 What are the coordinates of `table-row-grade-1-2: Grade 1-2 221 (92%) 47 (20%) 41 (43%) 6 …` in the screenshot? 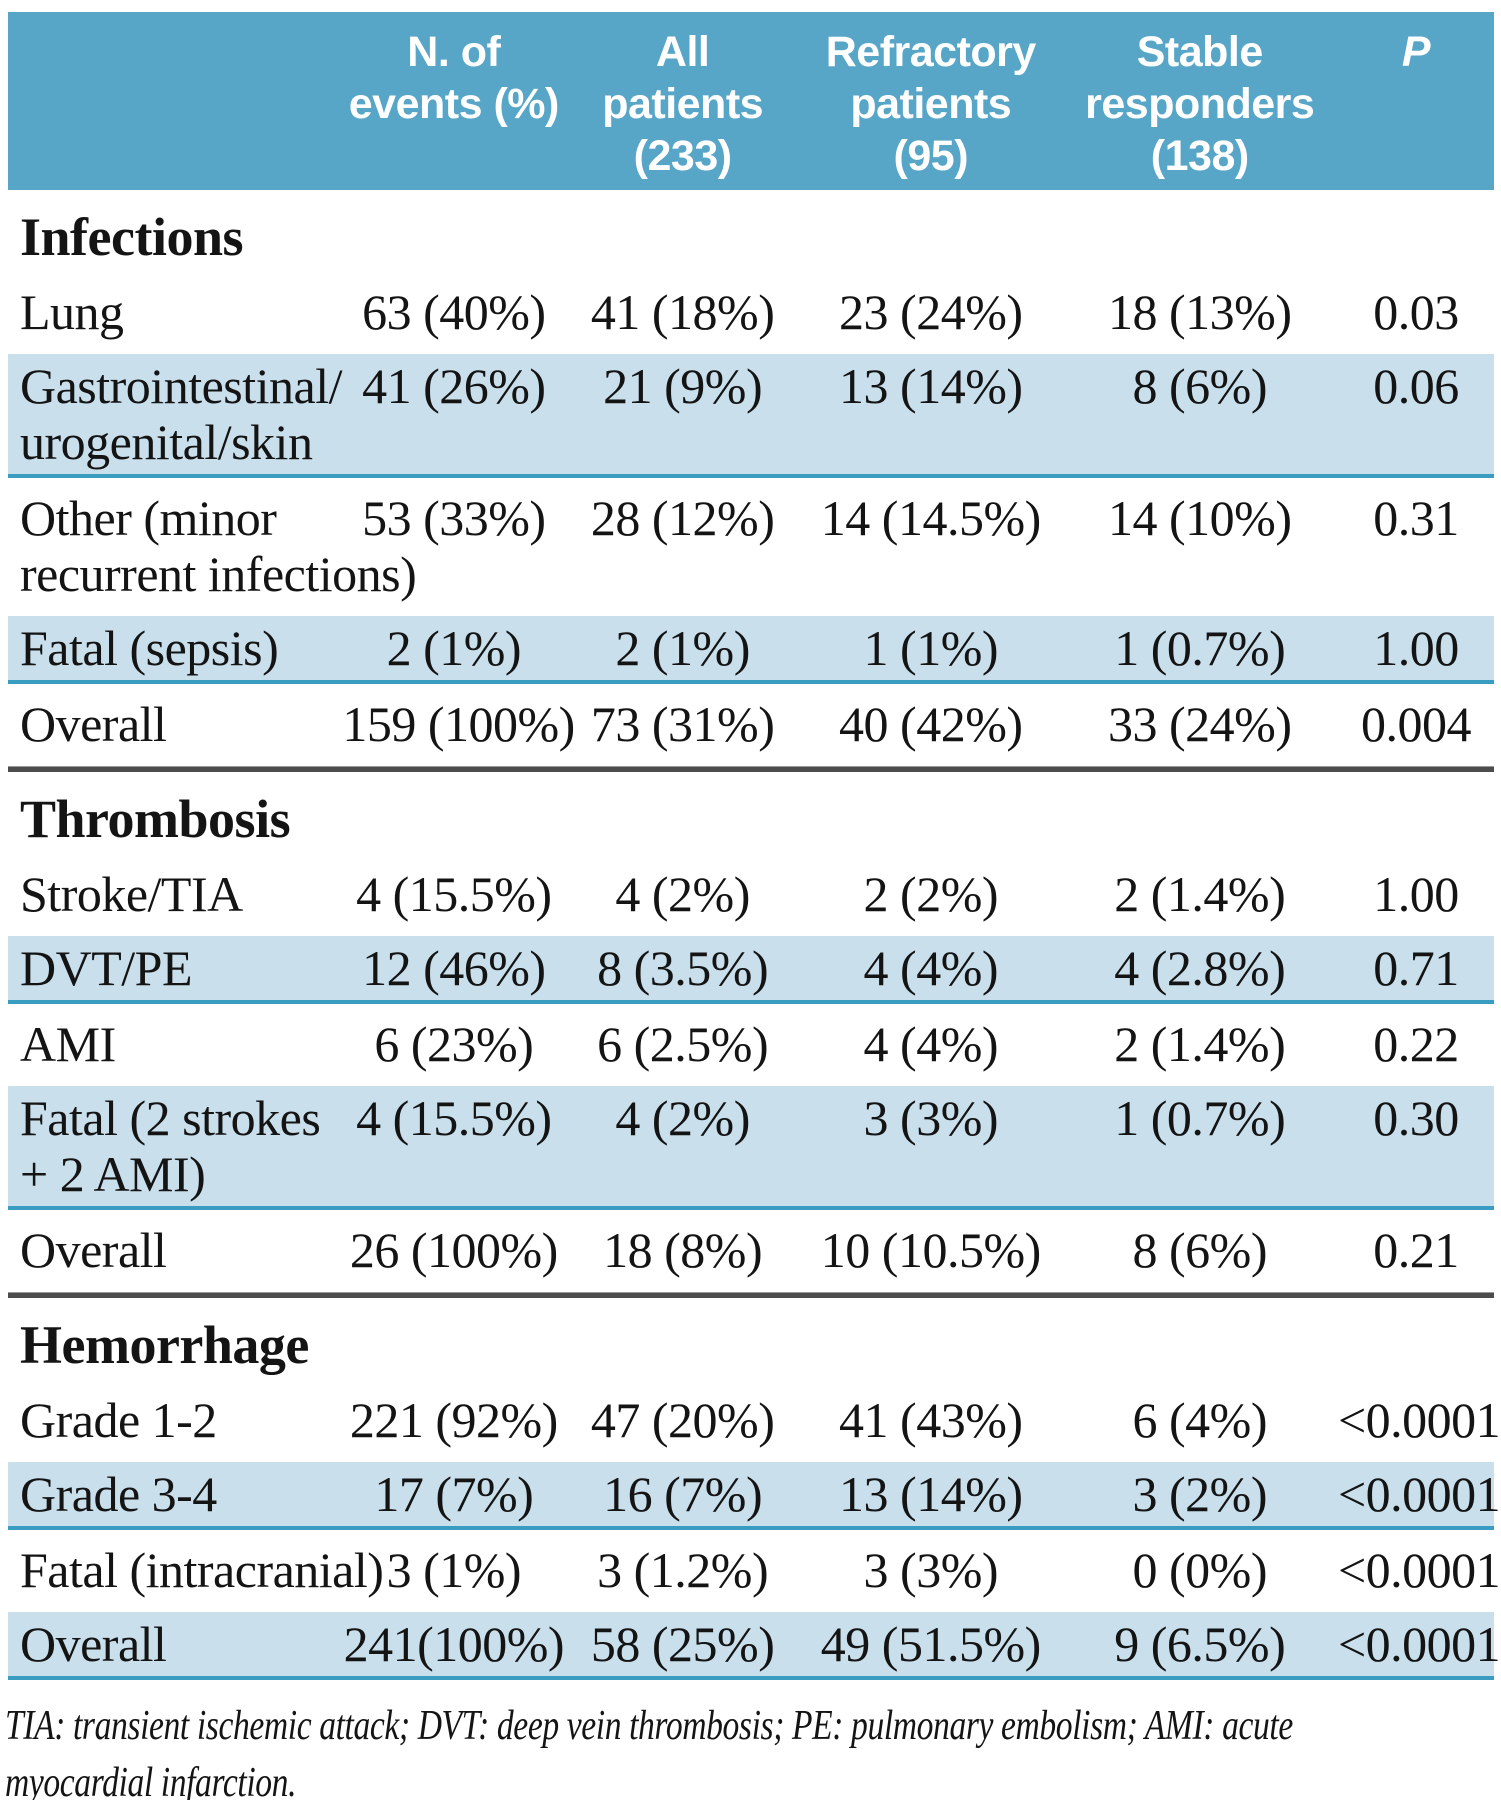 It's located at (754, 1421).